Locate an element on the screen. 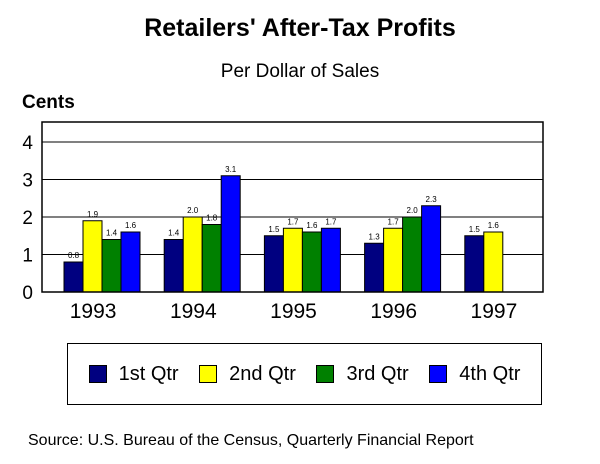 Image resolution: width=600 pixels, height=464 pixels. y-axis-label: Cents is located at coordinates (48, 102).